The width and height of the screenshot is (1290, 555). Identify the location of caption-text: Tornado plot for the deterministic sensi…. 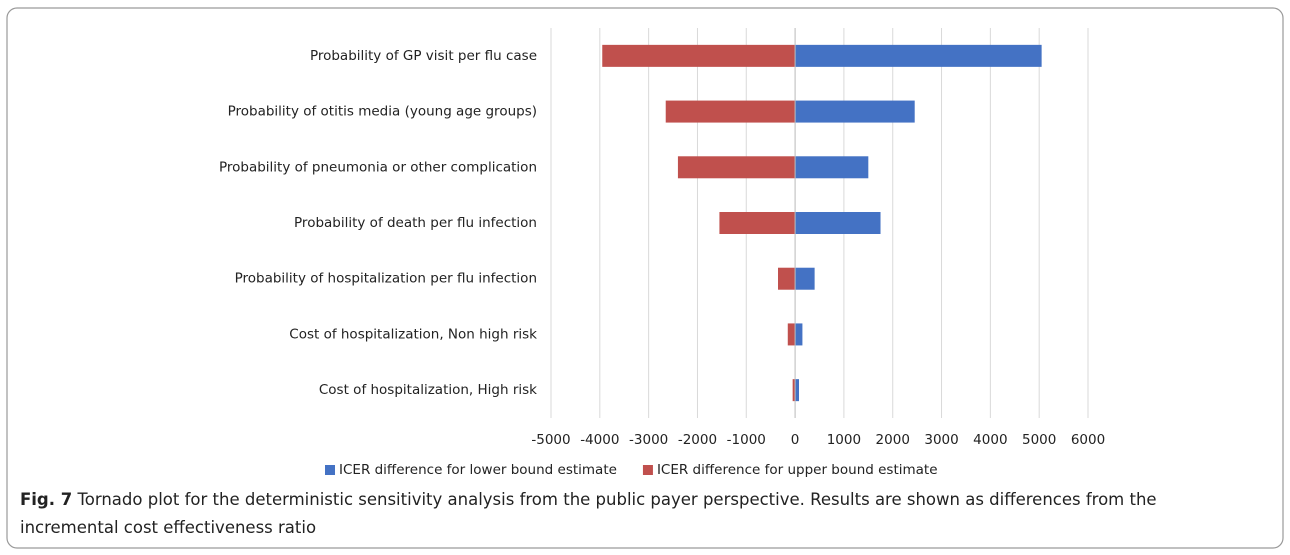
(588, 513).